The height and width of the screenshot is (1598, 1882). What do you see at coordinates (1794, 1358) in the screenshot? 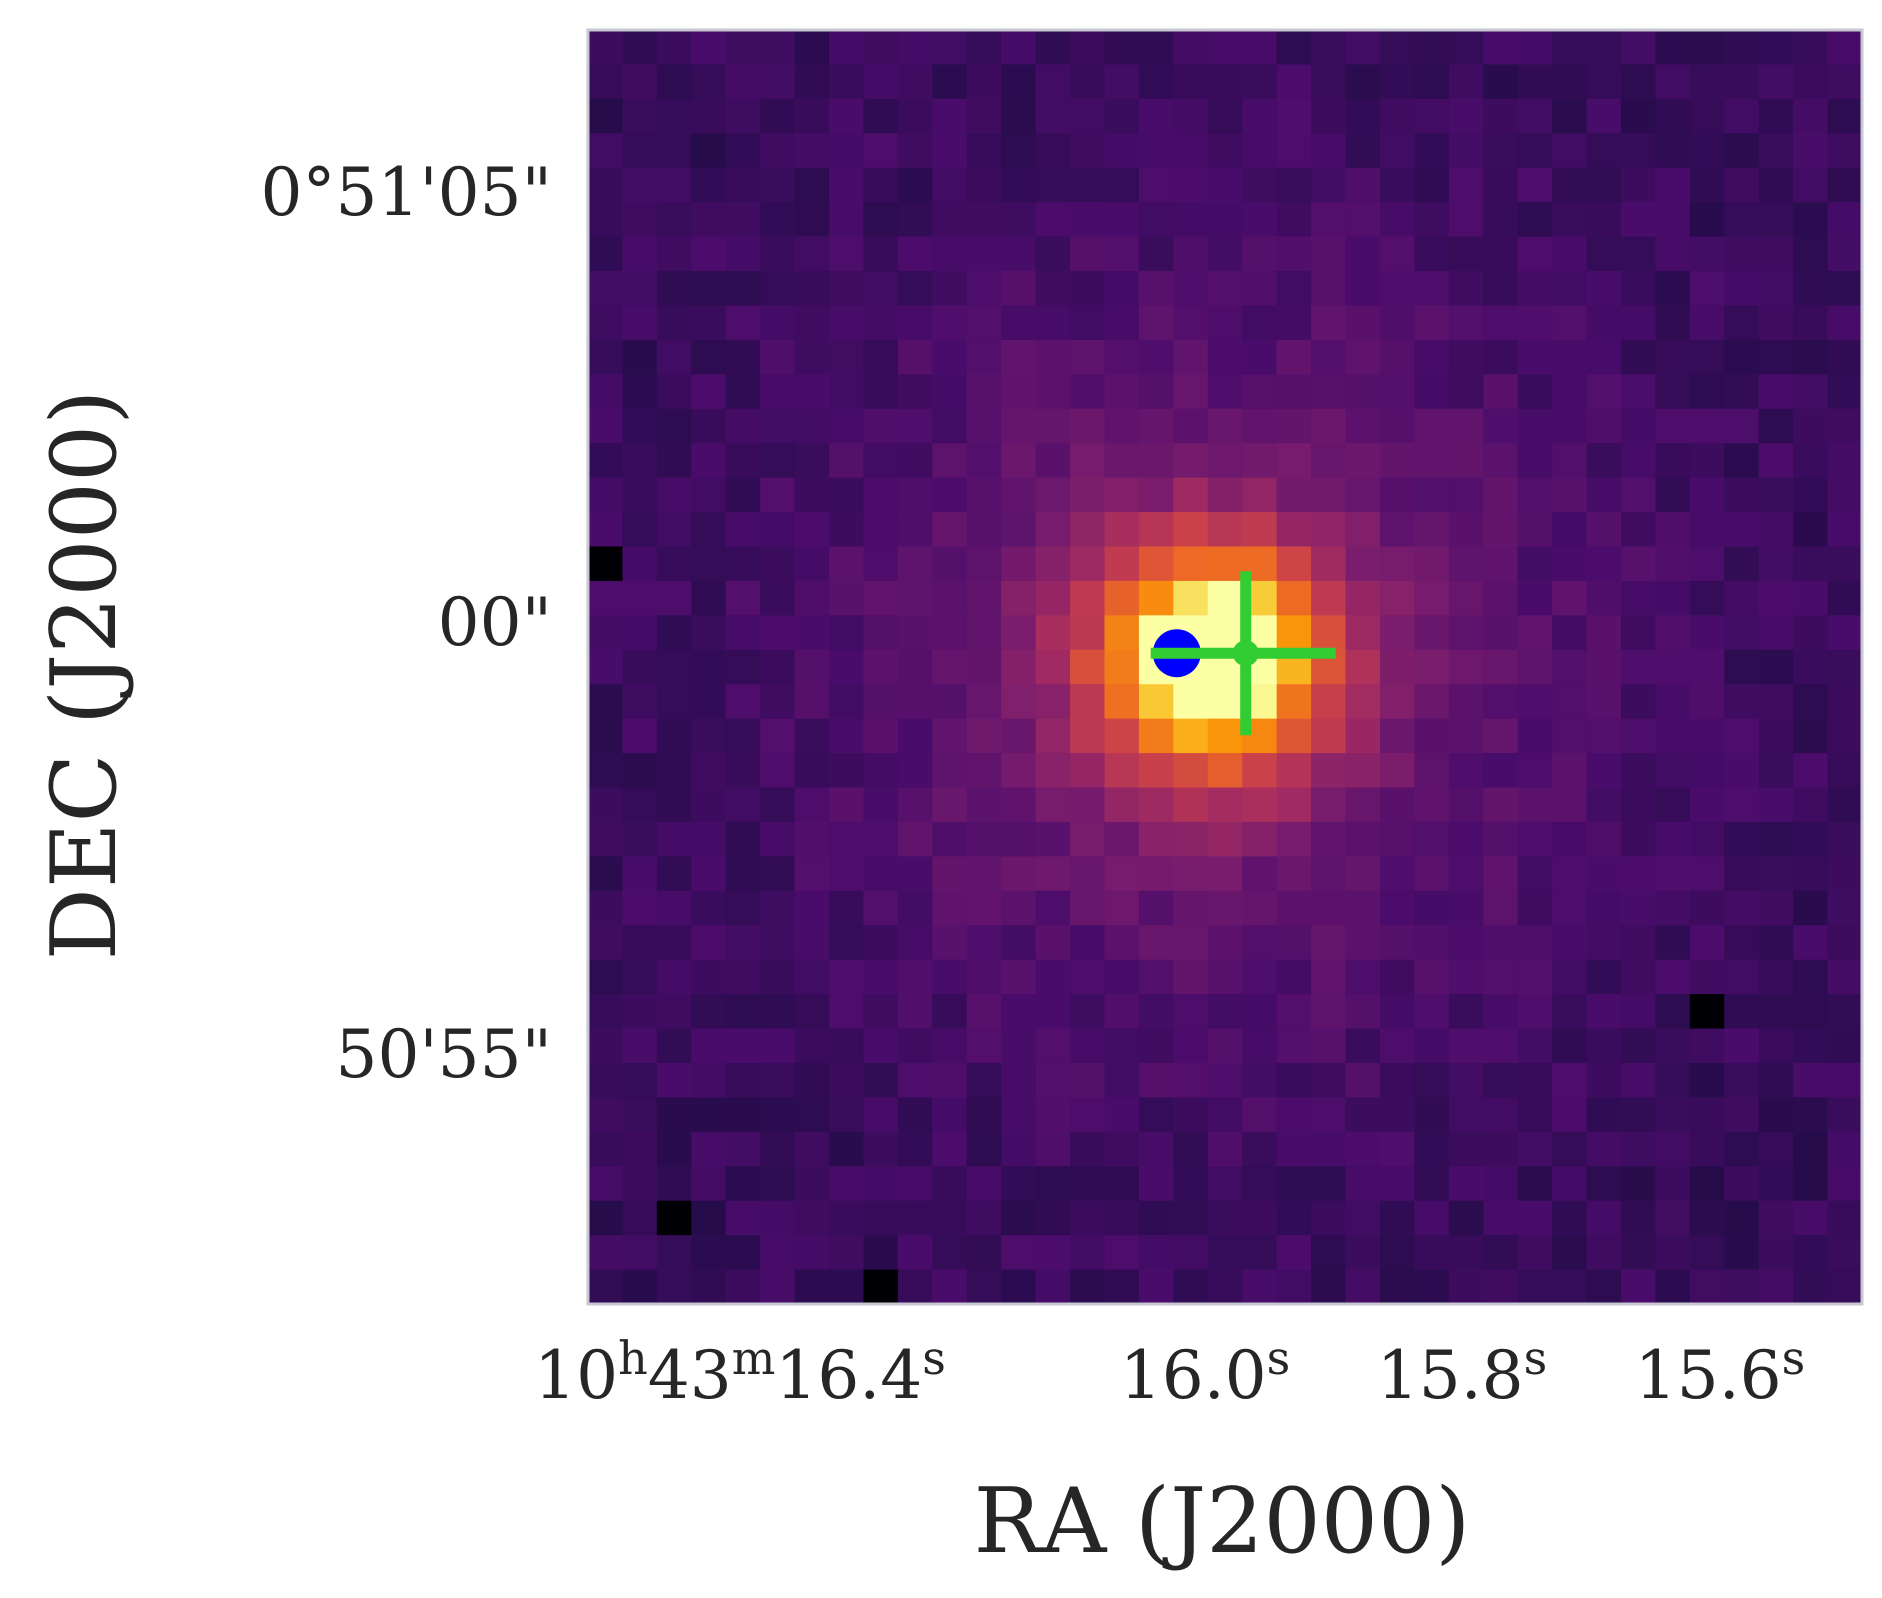
I see `x-tick-seconds-unit: s` at bounding box center [1794, 1358].